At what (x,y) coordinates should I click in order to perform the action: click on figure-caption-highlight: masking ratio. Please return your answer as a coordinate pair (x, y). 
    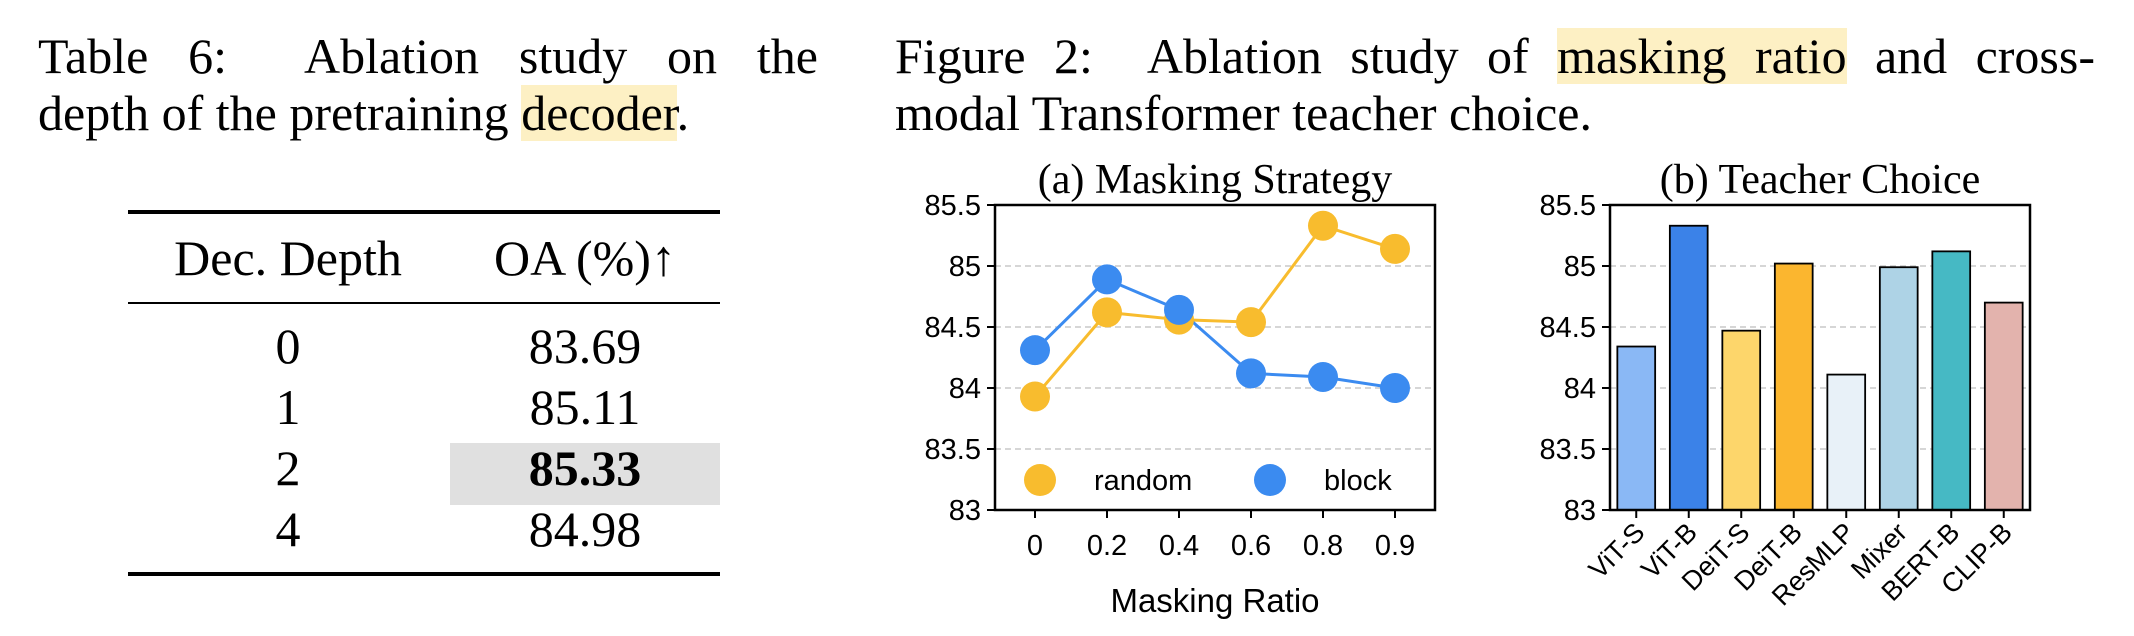
    Looking at the image, I should click on (1702, 56).